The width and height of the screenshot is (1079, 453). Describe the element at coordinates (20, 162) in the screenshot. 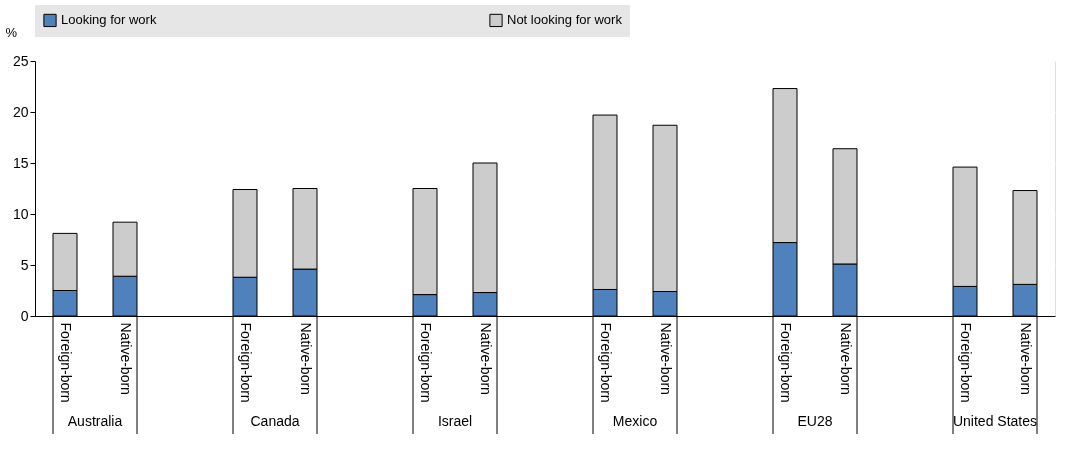

I see `y-tick-label: 15` at that location.